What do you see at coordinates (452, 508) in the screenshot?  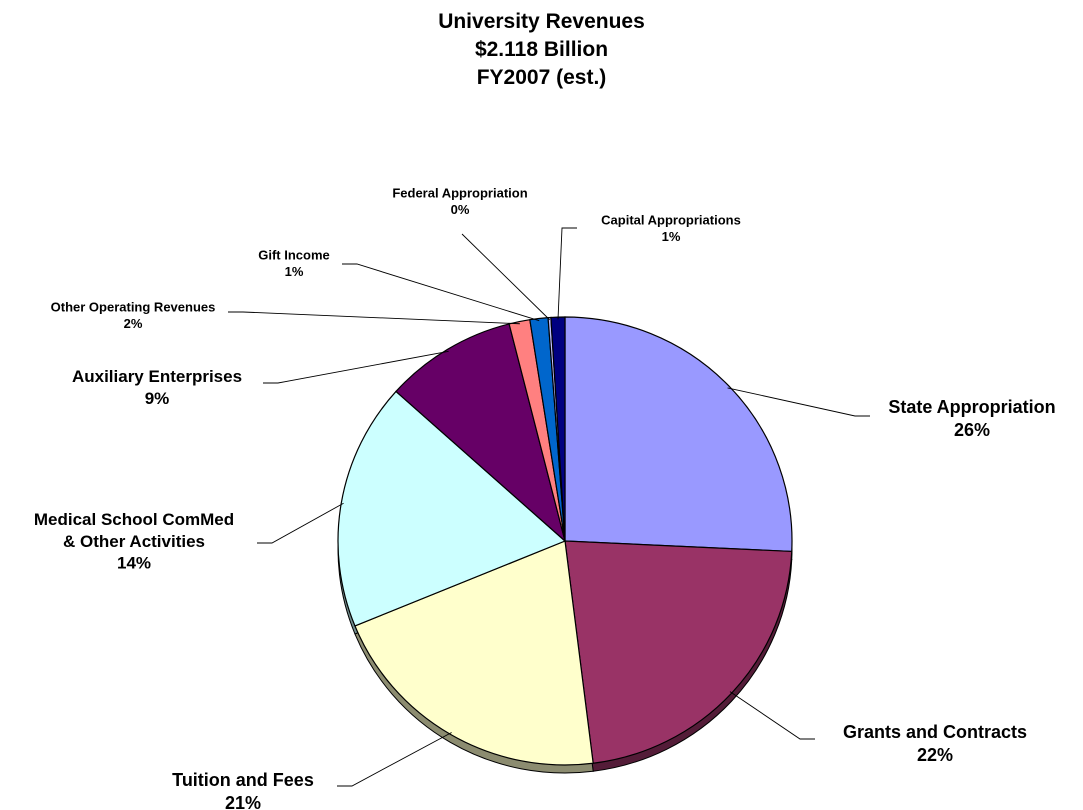 I see `pie-slice-medical-school-commed-other-activities` at bounding box center [452, 508].